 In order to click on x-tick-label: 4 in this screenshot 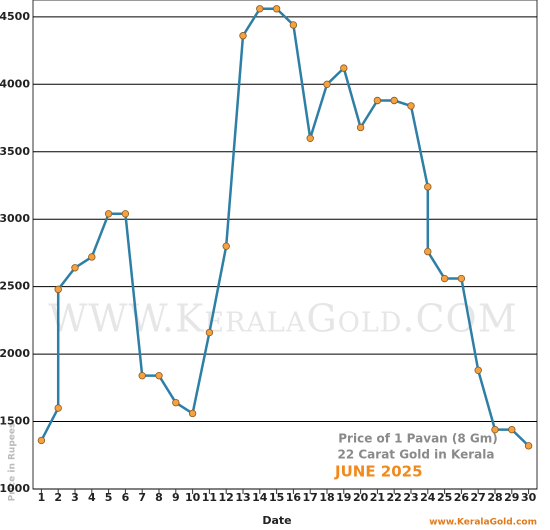, I will do `click(92, 497)`.